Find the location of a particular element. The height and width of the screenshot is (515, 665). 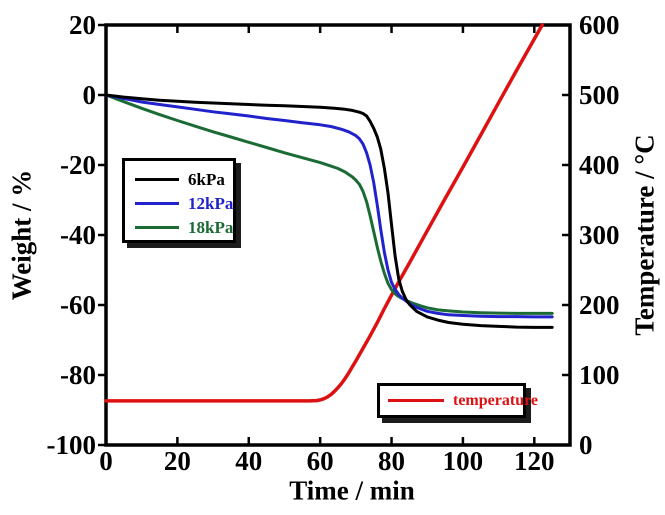

legend-line-18kpa is located at coordinates (157, 227).